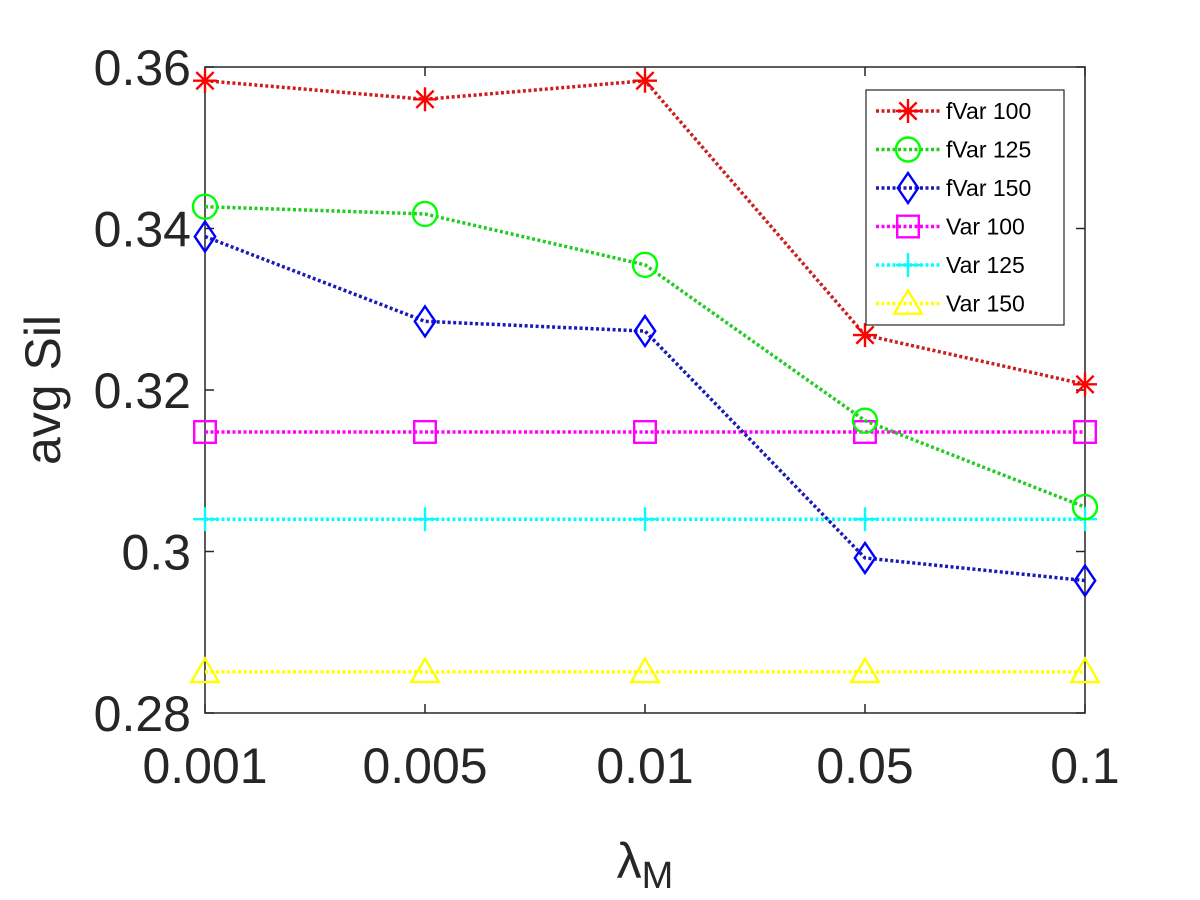  I want to click on y-axis-label: avg Sil, so click(43, 390).